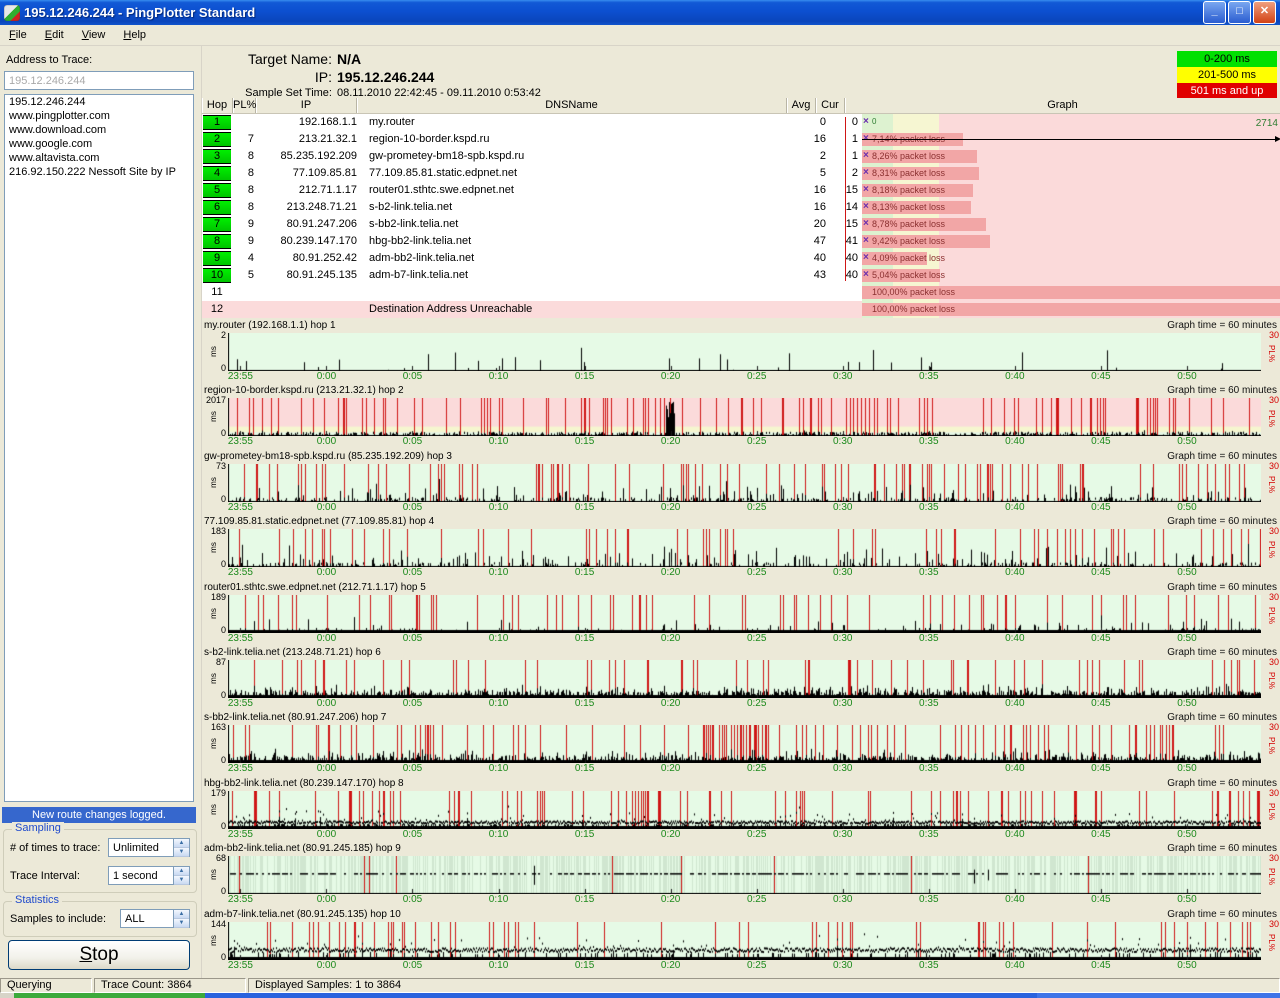 The width and height of the screenshot is (1280, 998). What do you see at coordinates (59, 116) in the screenshot?
I see `target-list-item: www.pingplotter.com` at bounding box center [59, 116].